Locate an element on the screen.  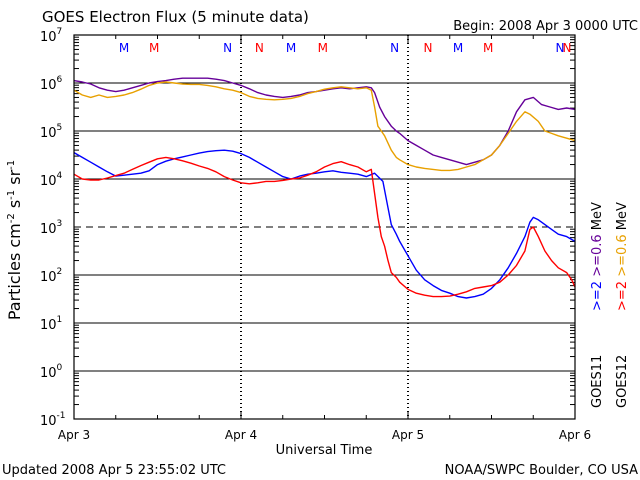
begin-time-label: Begin: 2008 Apr 3 0000 UTC is located at coordinates (545, 26).